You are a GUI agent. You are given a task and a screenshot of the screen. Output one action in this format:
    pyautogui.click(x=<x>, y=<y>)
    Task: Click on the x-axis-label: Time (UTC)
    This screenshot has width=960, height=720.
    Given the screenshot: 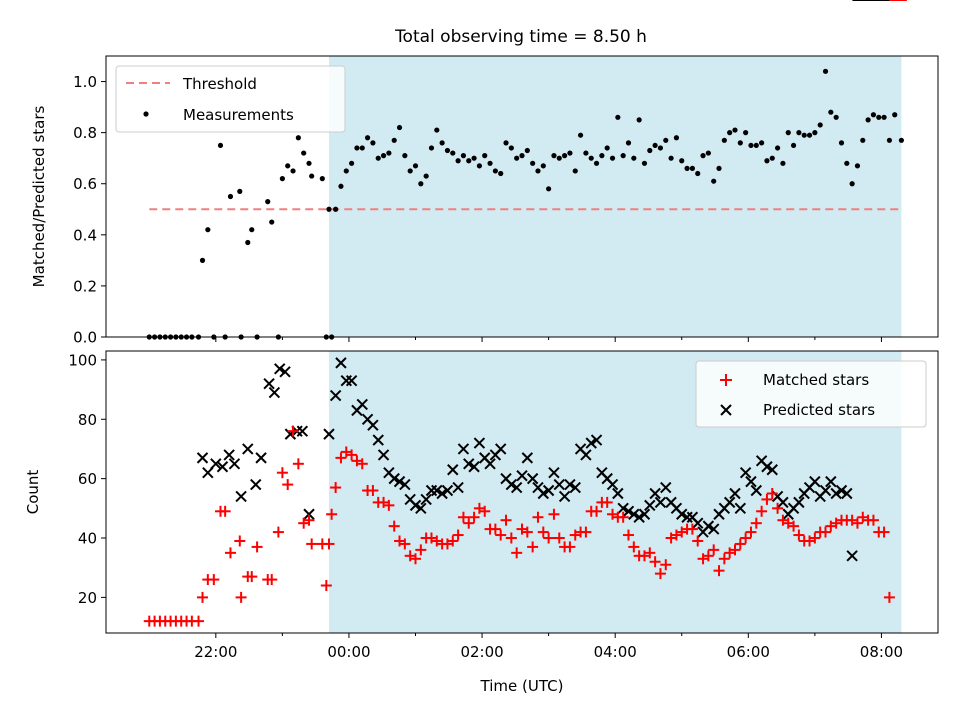 What is the action you would take?
    pyautogui.click(x=522, y=686)
    